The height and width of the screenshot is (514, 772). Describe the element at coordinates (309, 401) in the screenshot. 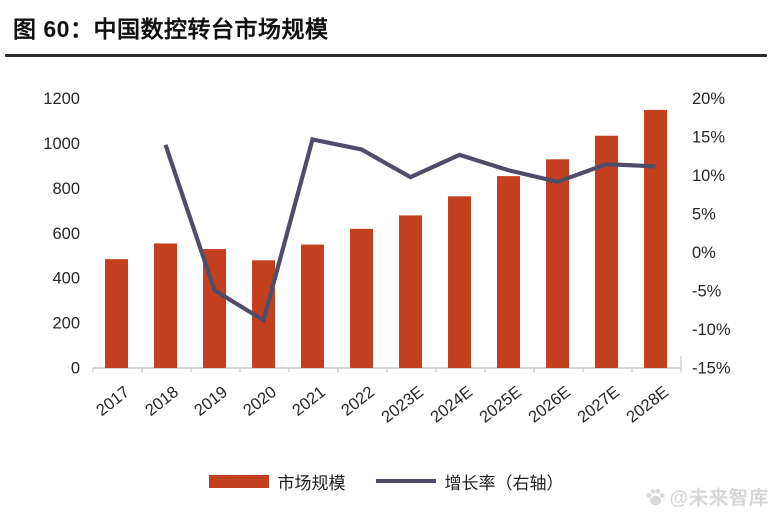

I see `x-axis-label: 2021` at that location.